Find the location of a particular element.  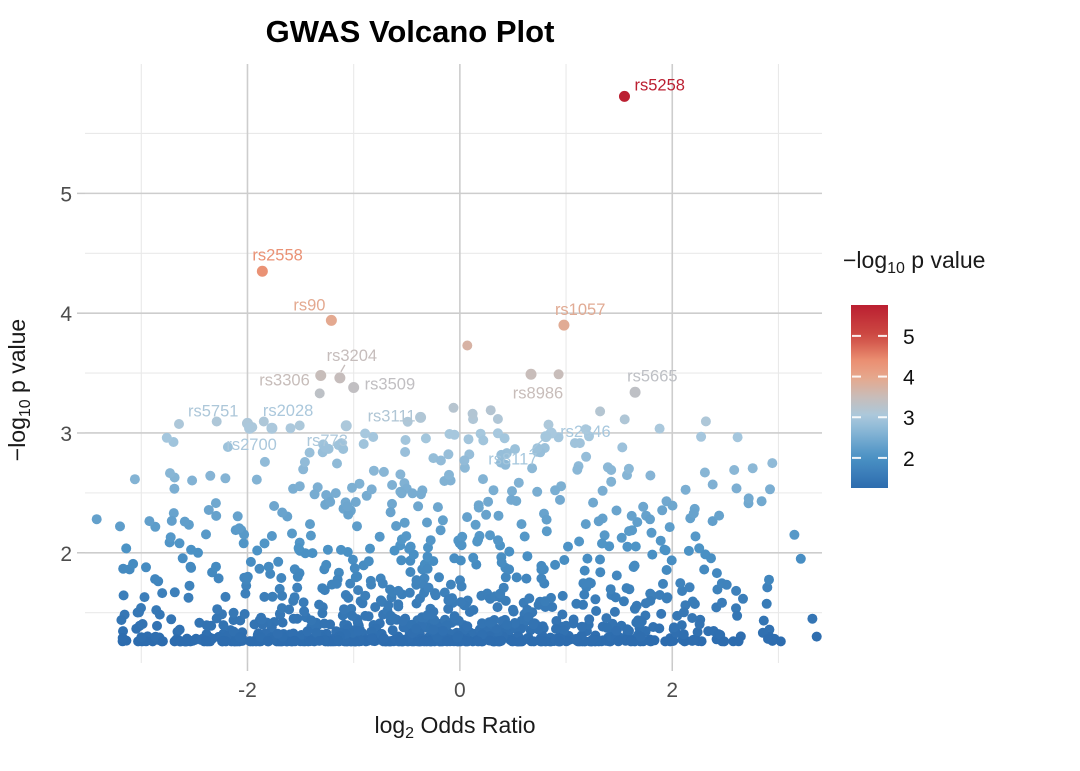

snp-label-rs90: rs90 is located at coordinates (309, 305).